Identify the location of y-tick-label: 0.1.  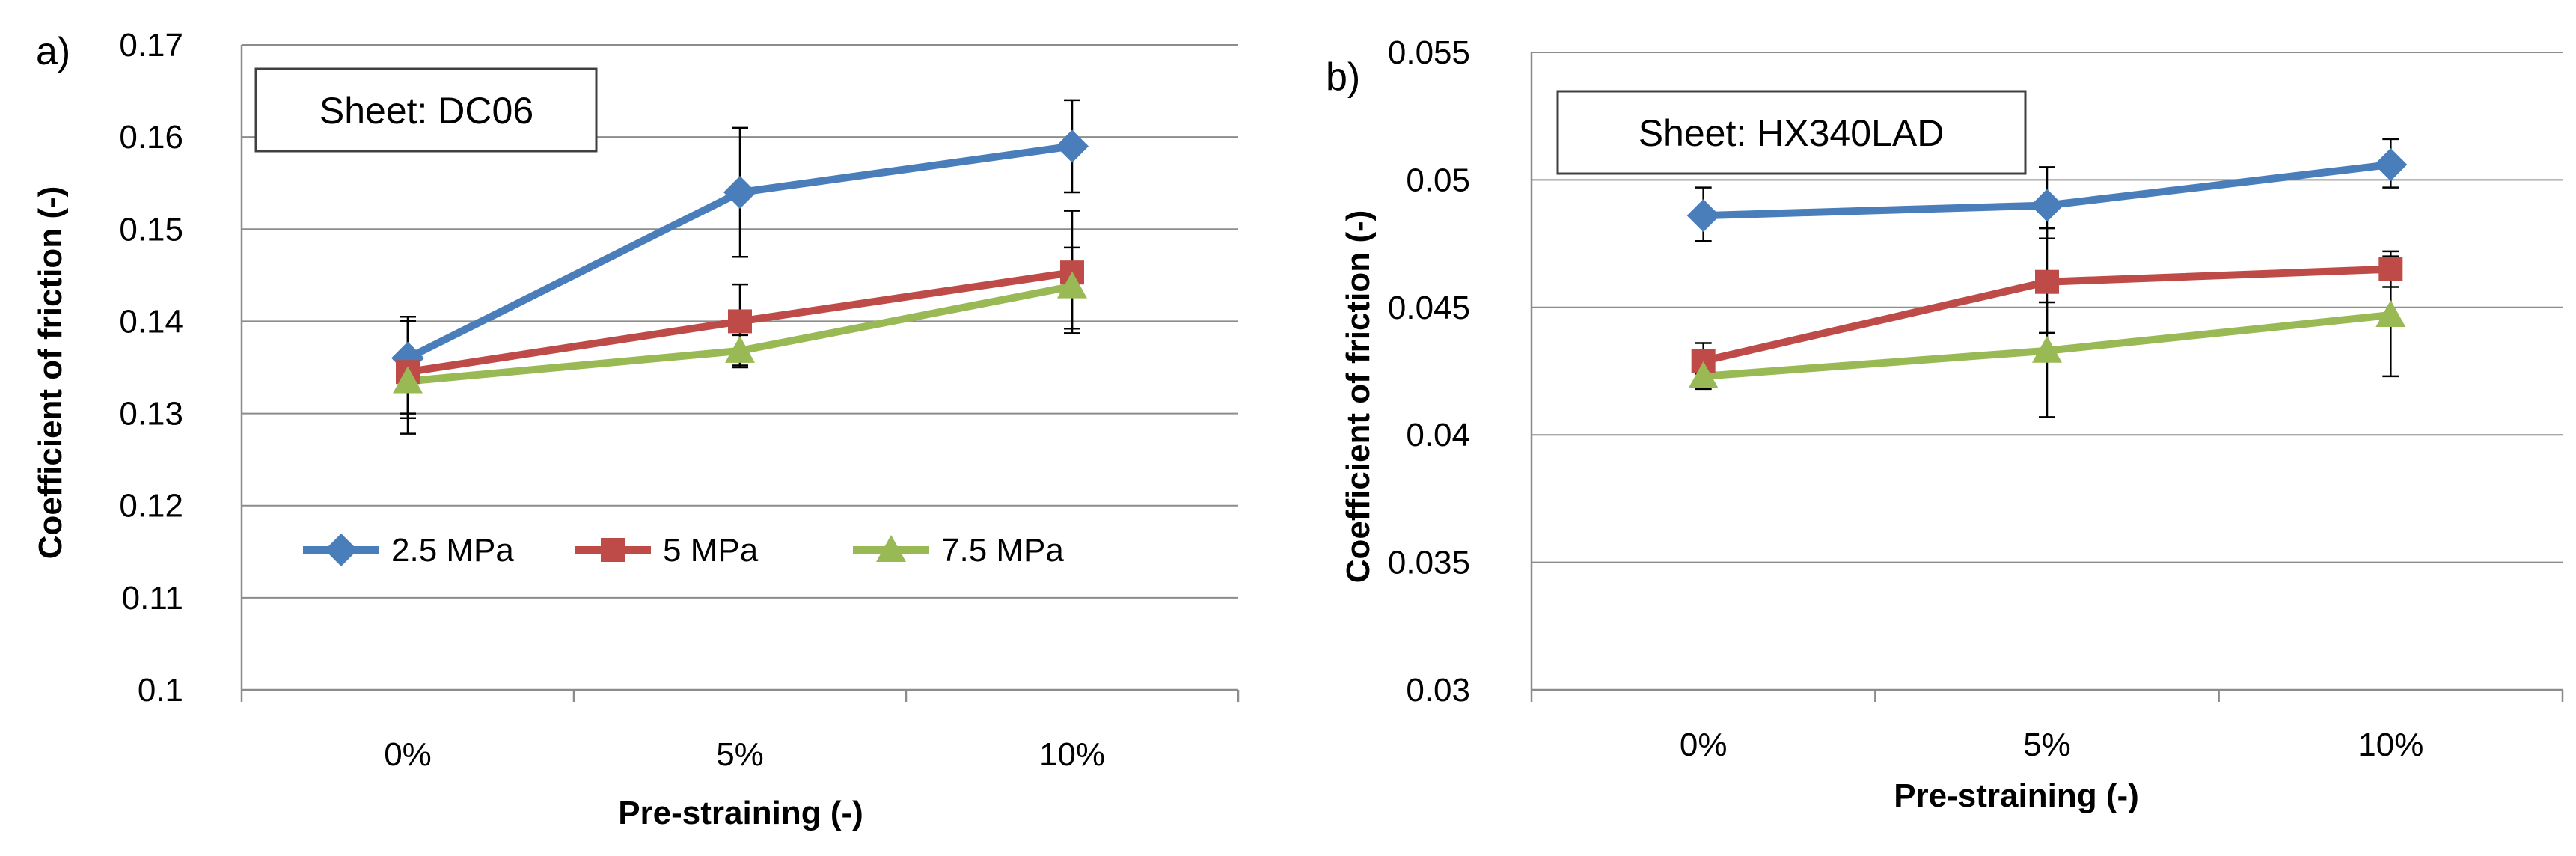
(160, 690).